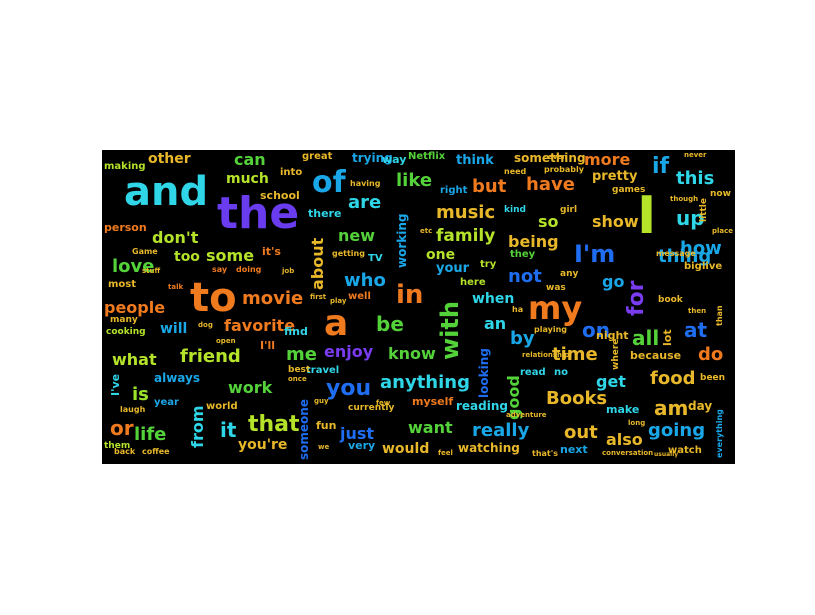 This screenshot has width=815, height=615. I want to click on word: of, so click(329, 182).